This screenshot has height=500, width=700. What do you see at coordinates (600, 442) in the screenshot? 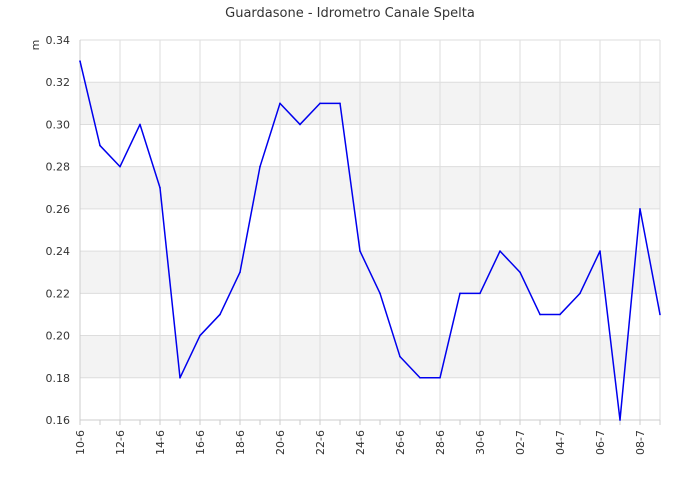
I see `x-tick-label: 06-7` at bounding box center [600, 442].